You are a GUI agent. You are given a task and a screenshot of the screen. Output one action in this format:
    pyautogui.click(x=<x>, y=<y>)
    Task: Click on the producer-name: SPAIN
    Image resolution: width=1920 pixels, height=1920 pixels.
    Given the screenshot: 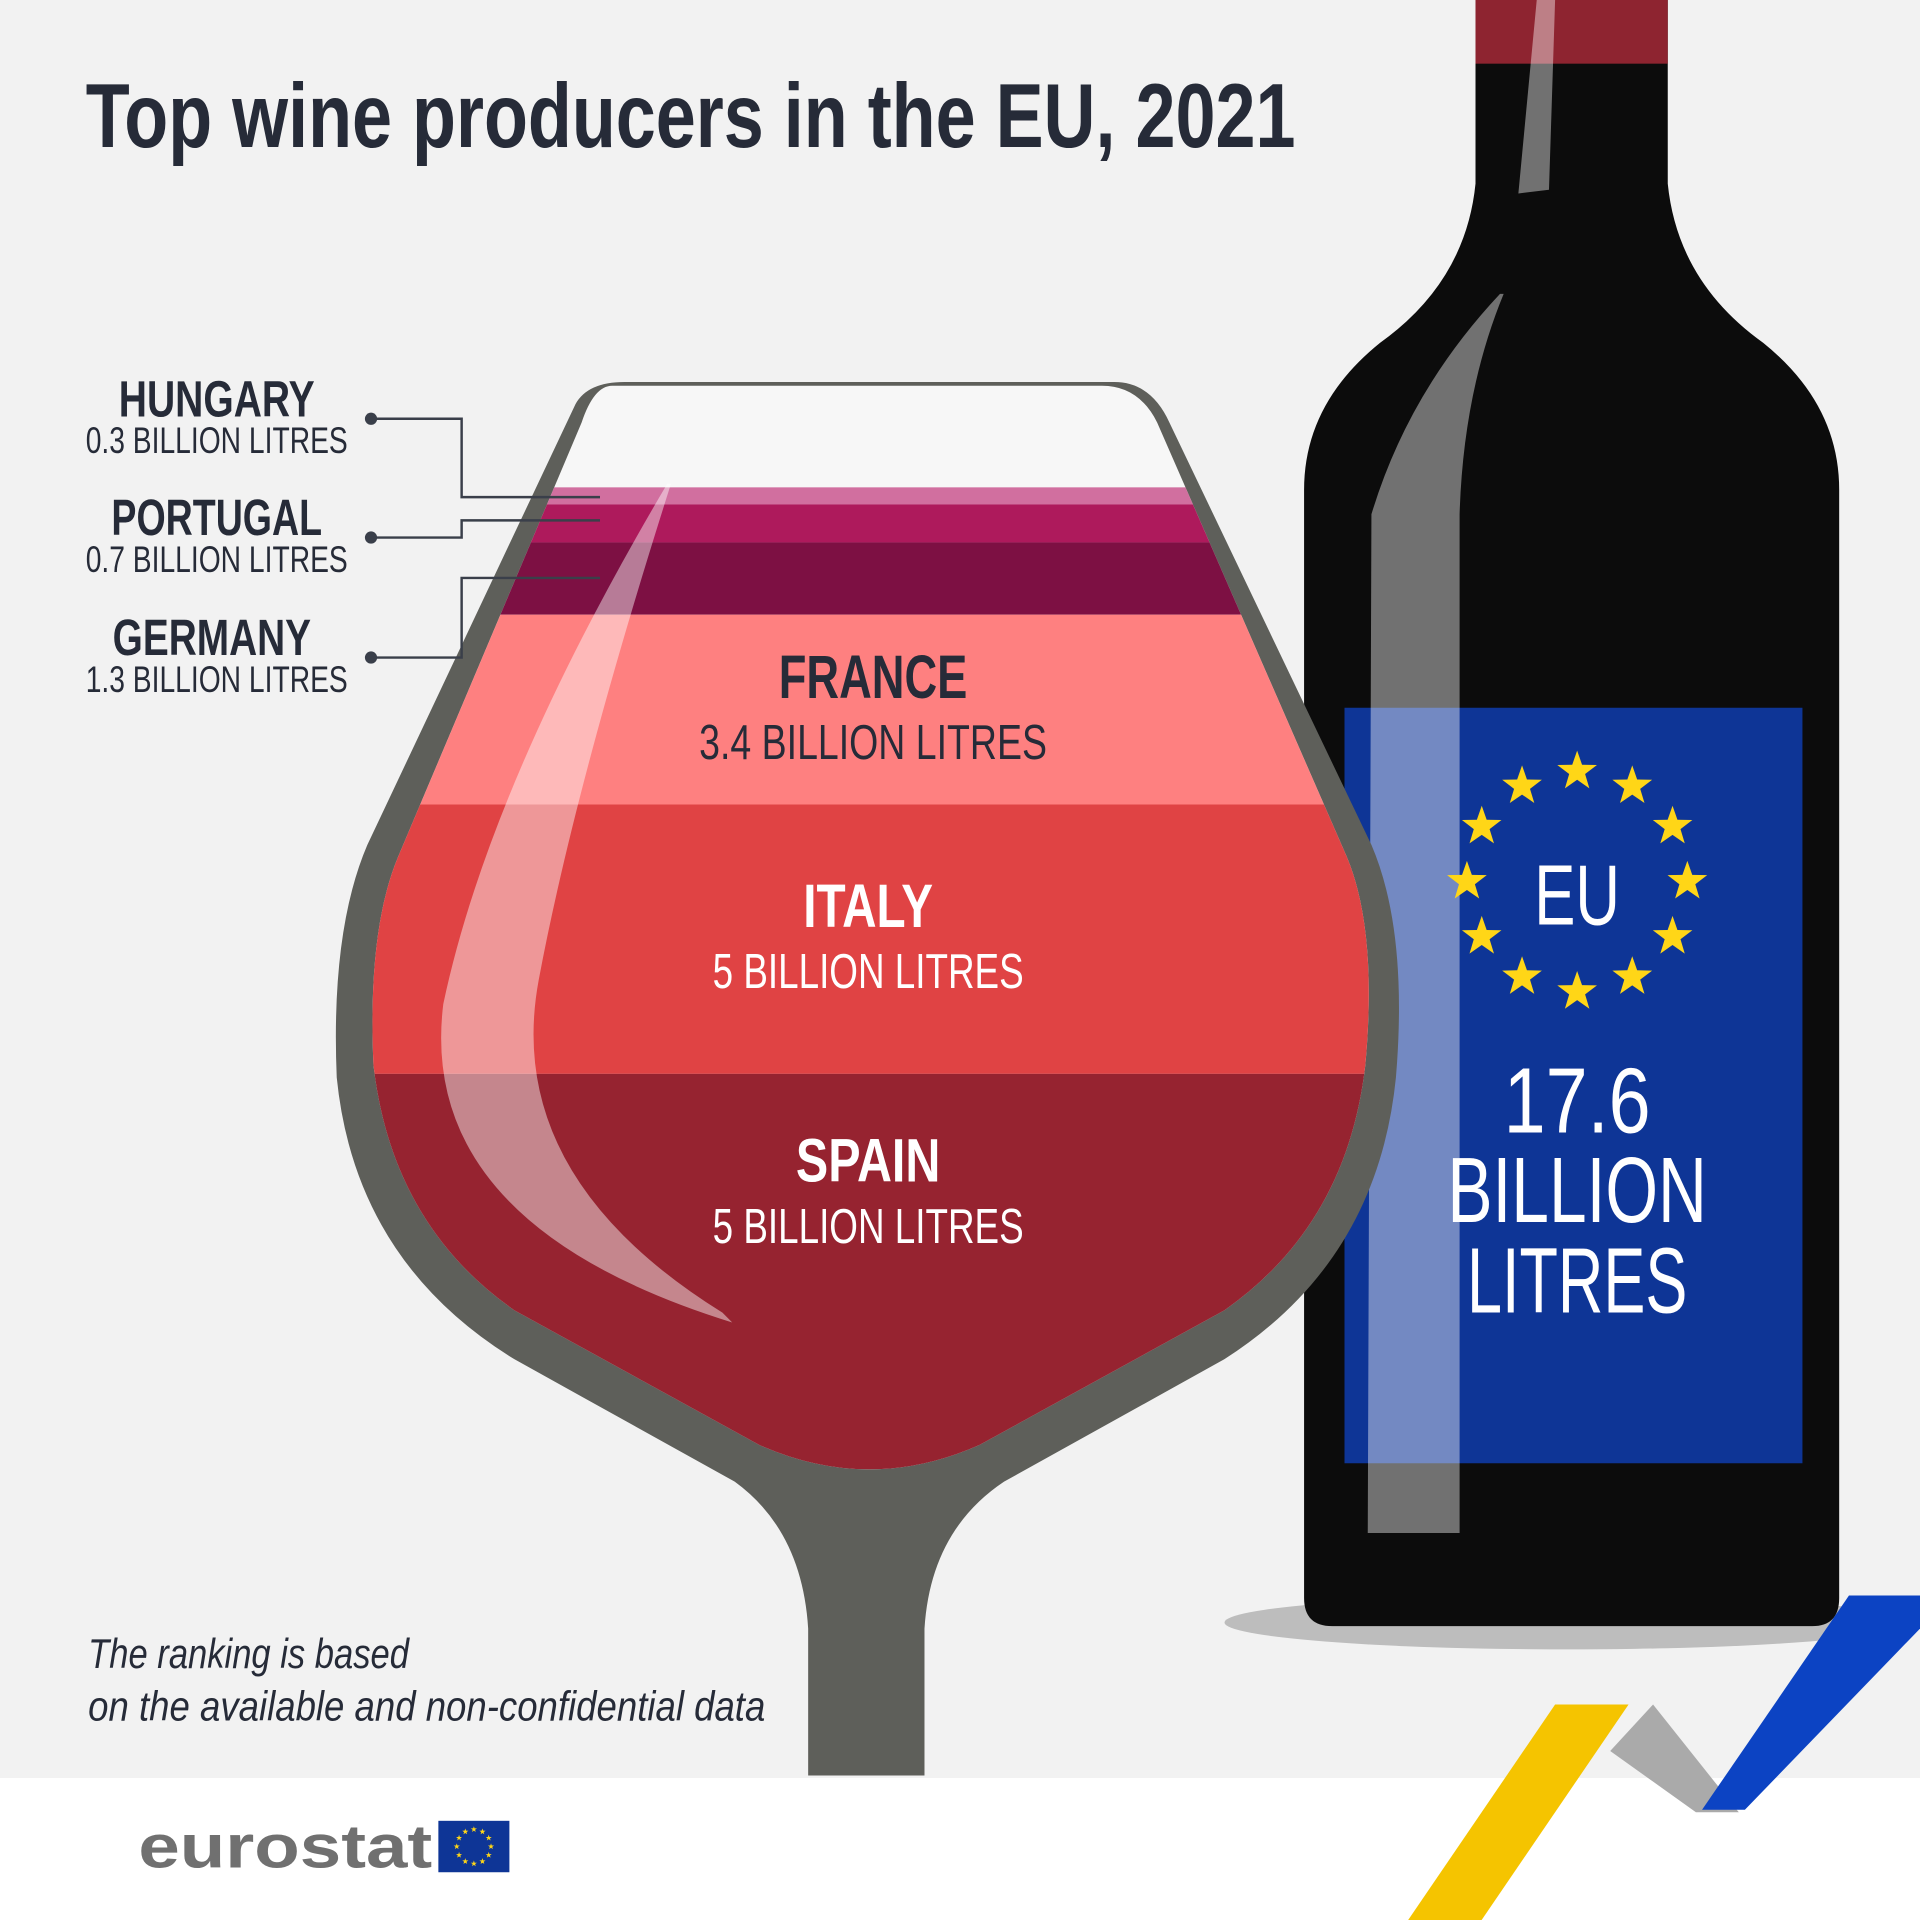 What is the action you would take?
    pyautogui.click(x=868, y=1161)
    